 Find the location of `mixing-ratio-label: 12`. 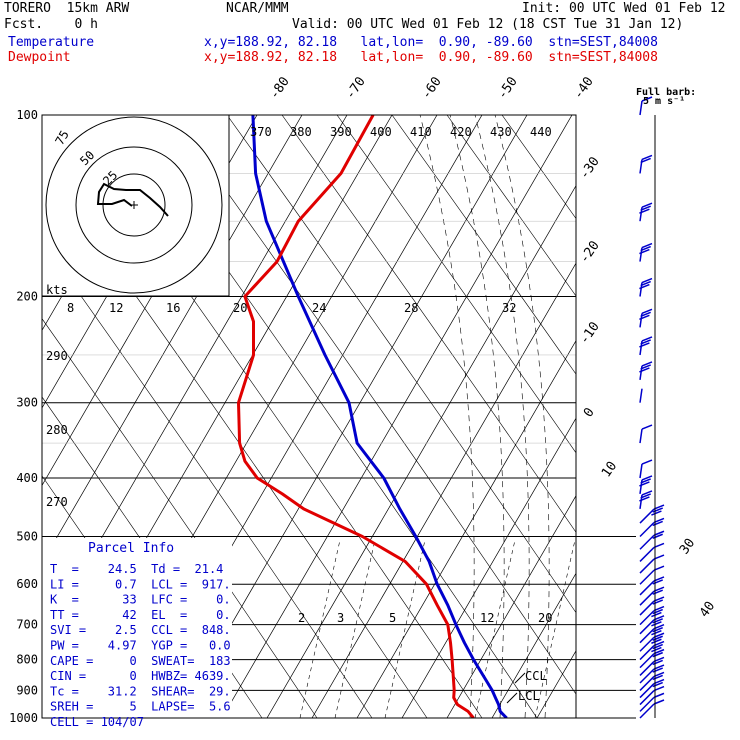

mixing-ratio-label: 12 is located at coordinates (487, 618).